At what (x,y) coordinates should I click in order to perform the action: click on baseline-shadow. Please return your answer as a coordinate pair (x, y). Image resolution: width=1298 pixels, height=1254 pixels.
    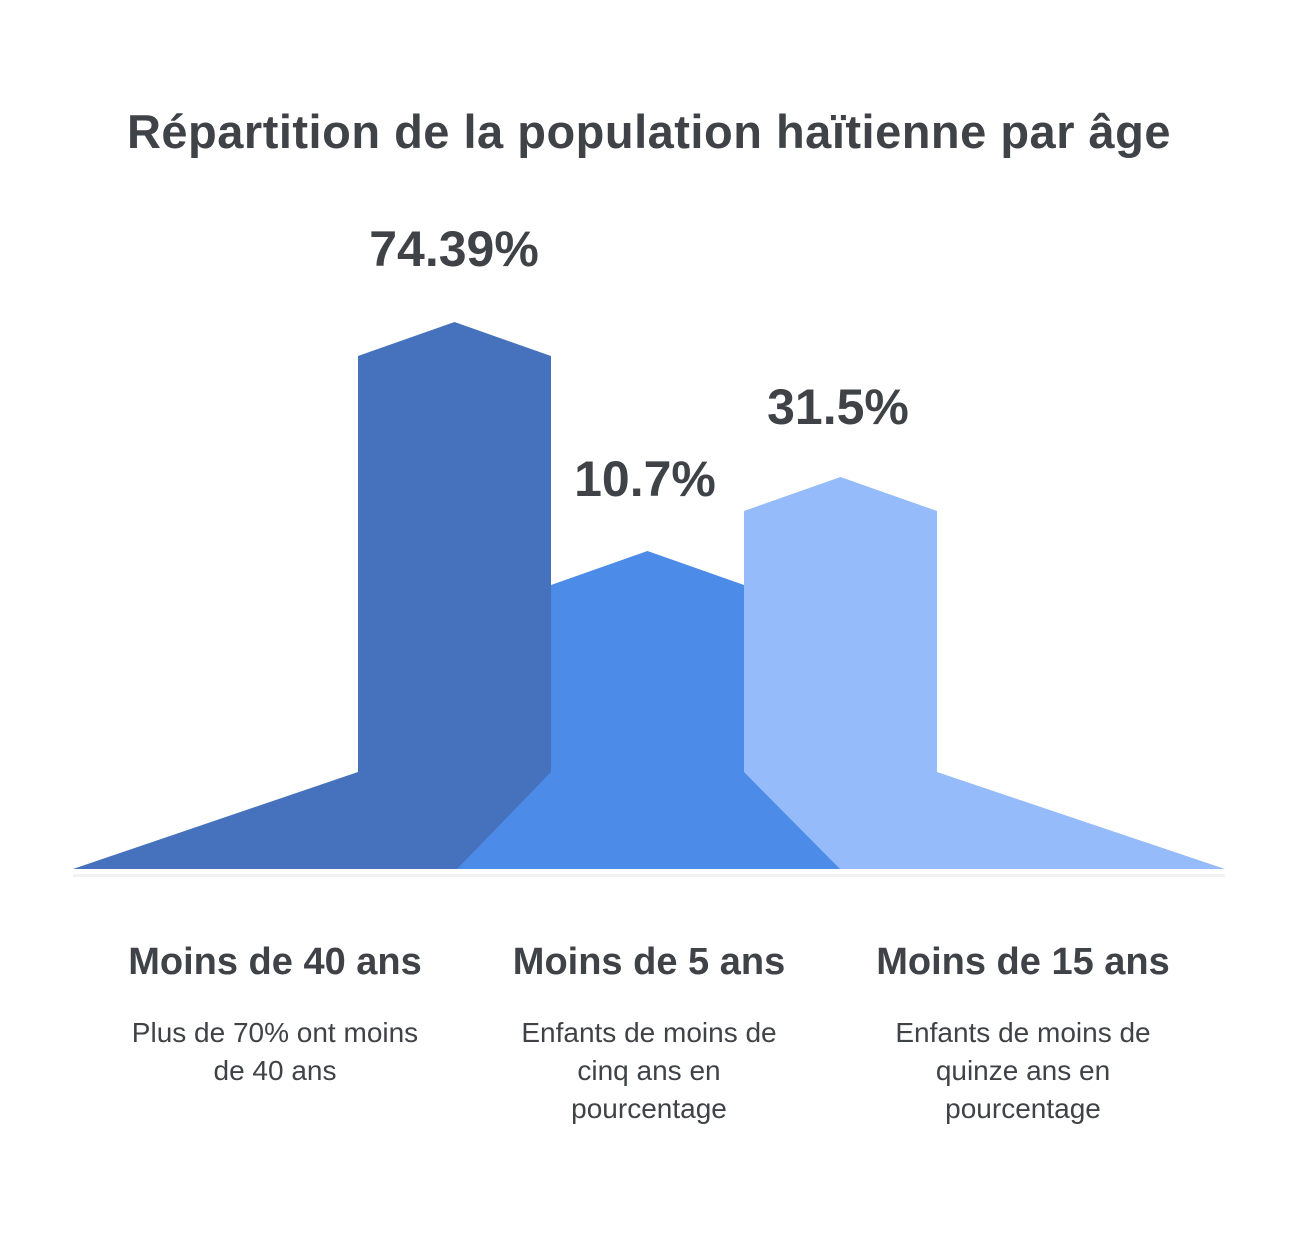
    Looking at the image, I should click on (649, 875).